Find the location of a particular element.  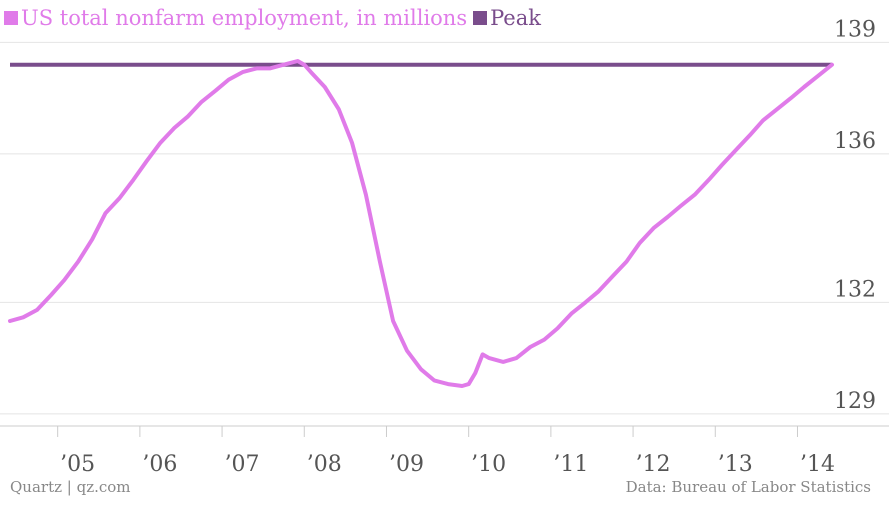

x-tick-label-2007: ’07 is located at coordinates (242, 464).